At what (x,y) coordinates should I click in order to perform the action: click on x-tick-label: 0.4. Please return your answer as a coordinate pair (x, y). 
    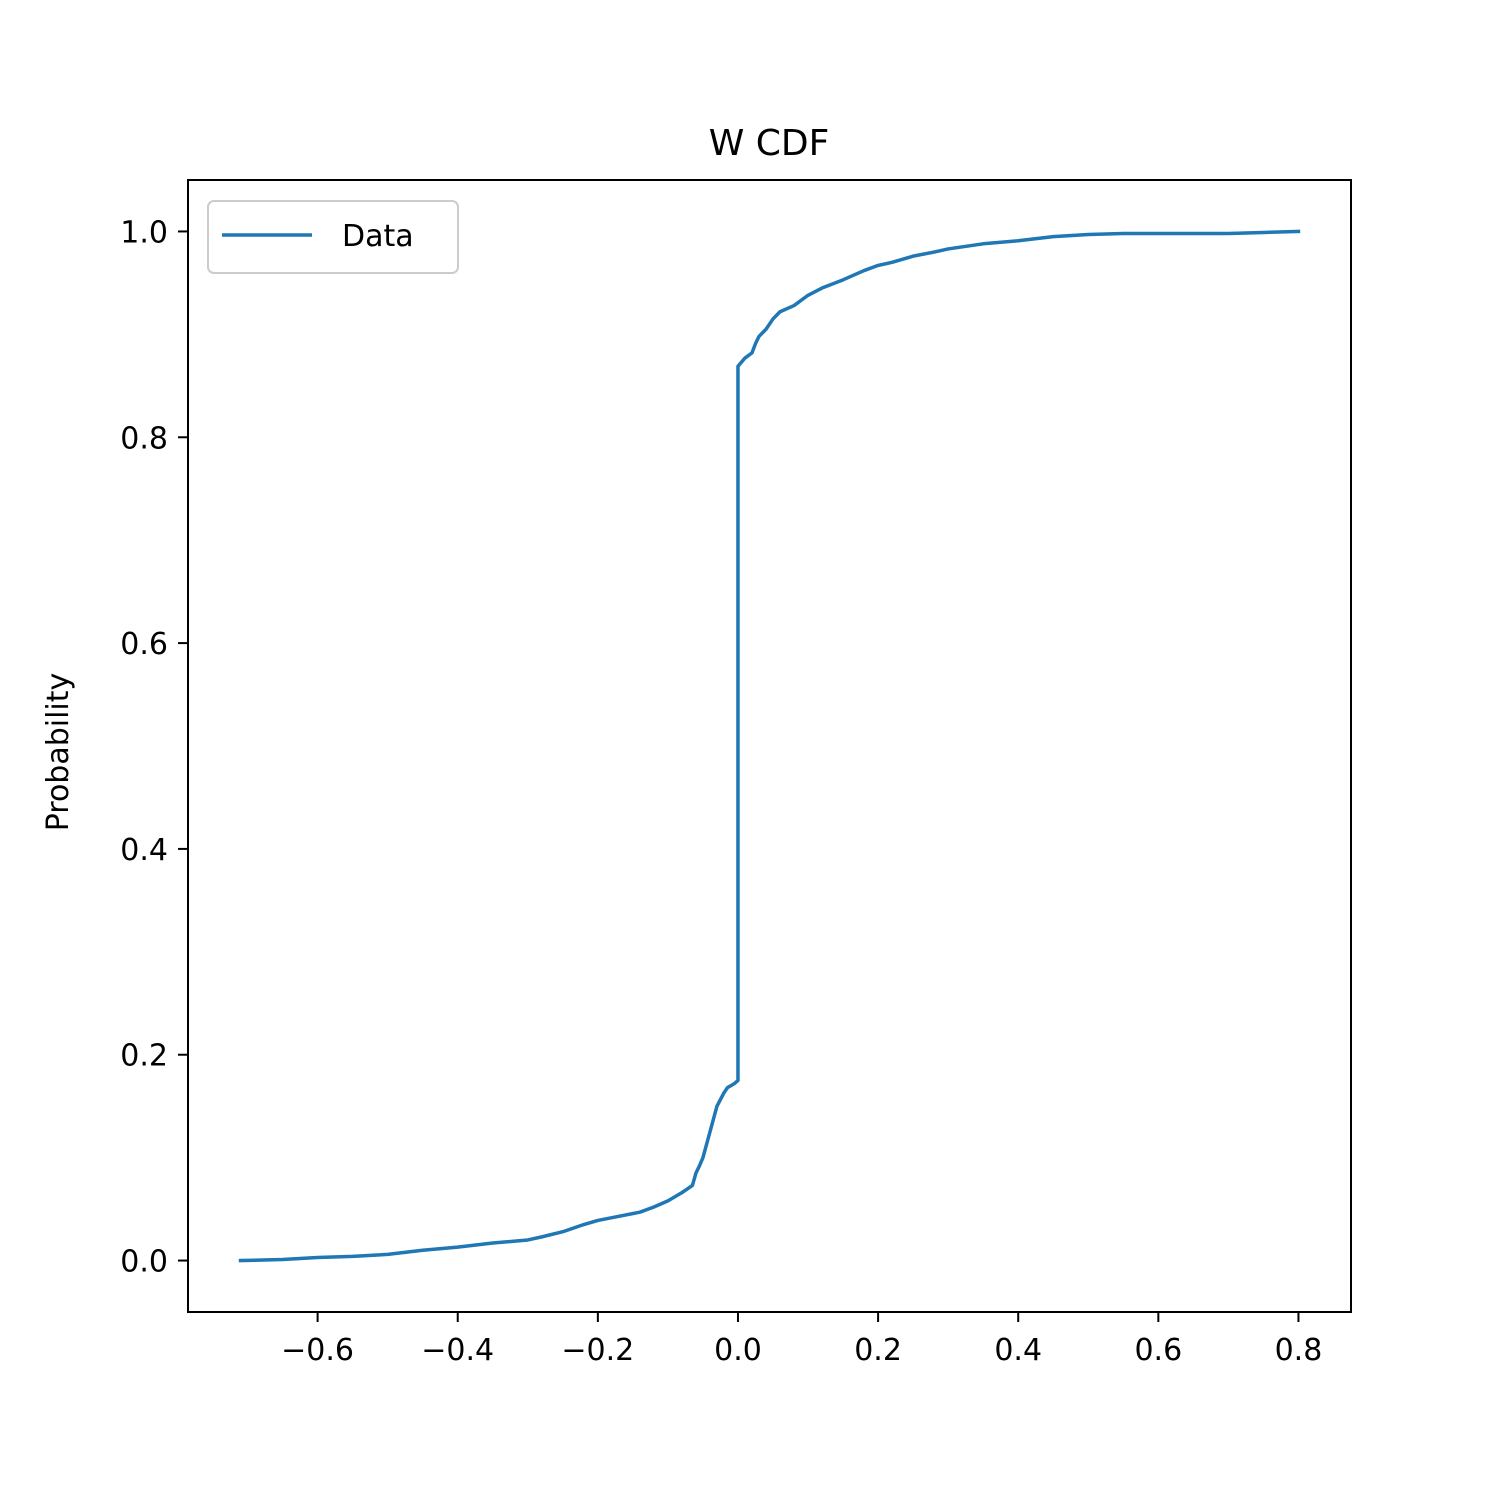
    Looking at the image, I should click on (1018, 1350).